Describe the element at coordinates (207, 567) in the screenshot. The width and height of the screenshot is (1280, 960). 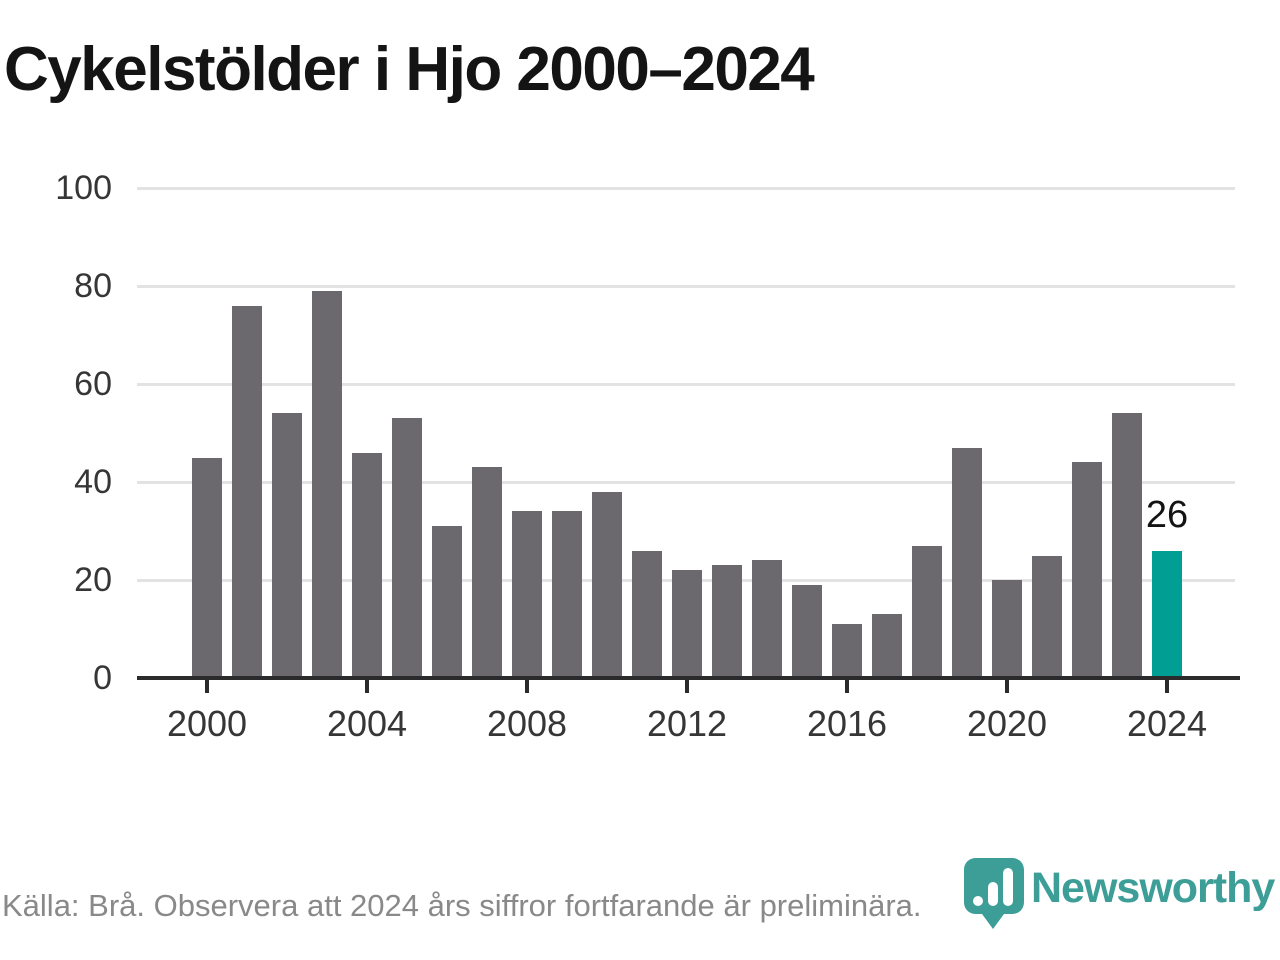
I see `bar-2000` at that location.